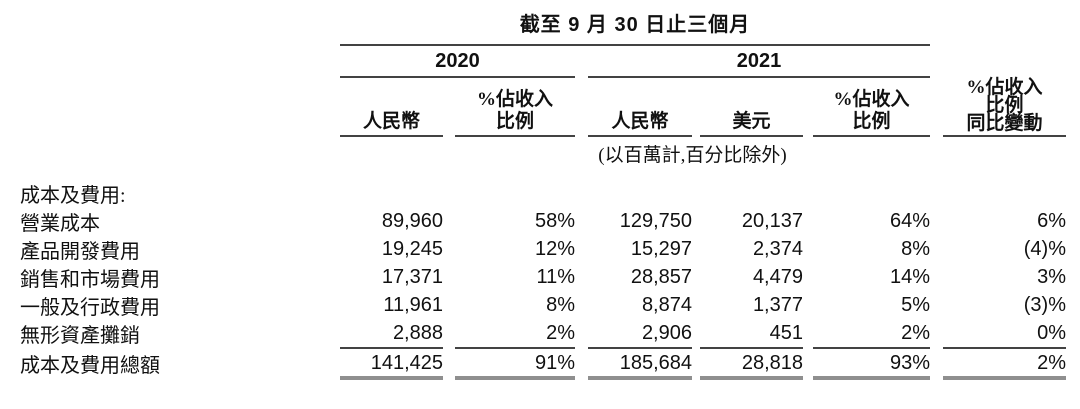 The height and width of the screenshot is (409, 1080). What do you see at coordinates (90, 308) in the screenshot?
I see `row-label: 一般及行政費用` at bounding box center [90, 308].